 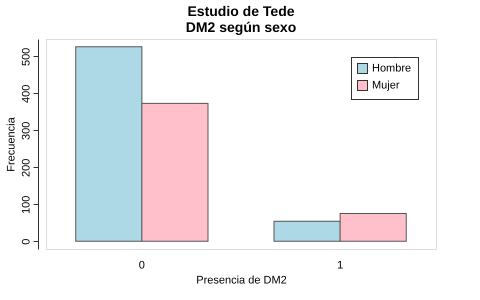 I want to click on y-tick-label: 400, so click(x=26, y=94).